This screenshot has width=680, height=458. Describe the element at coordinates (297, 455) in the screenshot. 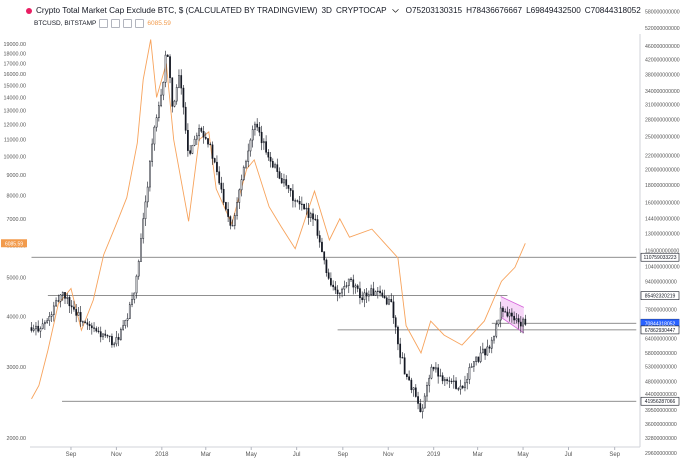

I see `x-tick-label: Jul` at that location.